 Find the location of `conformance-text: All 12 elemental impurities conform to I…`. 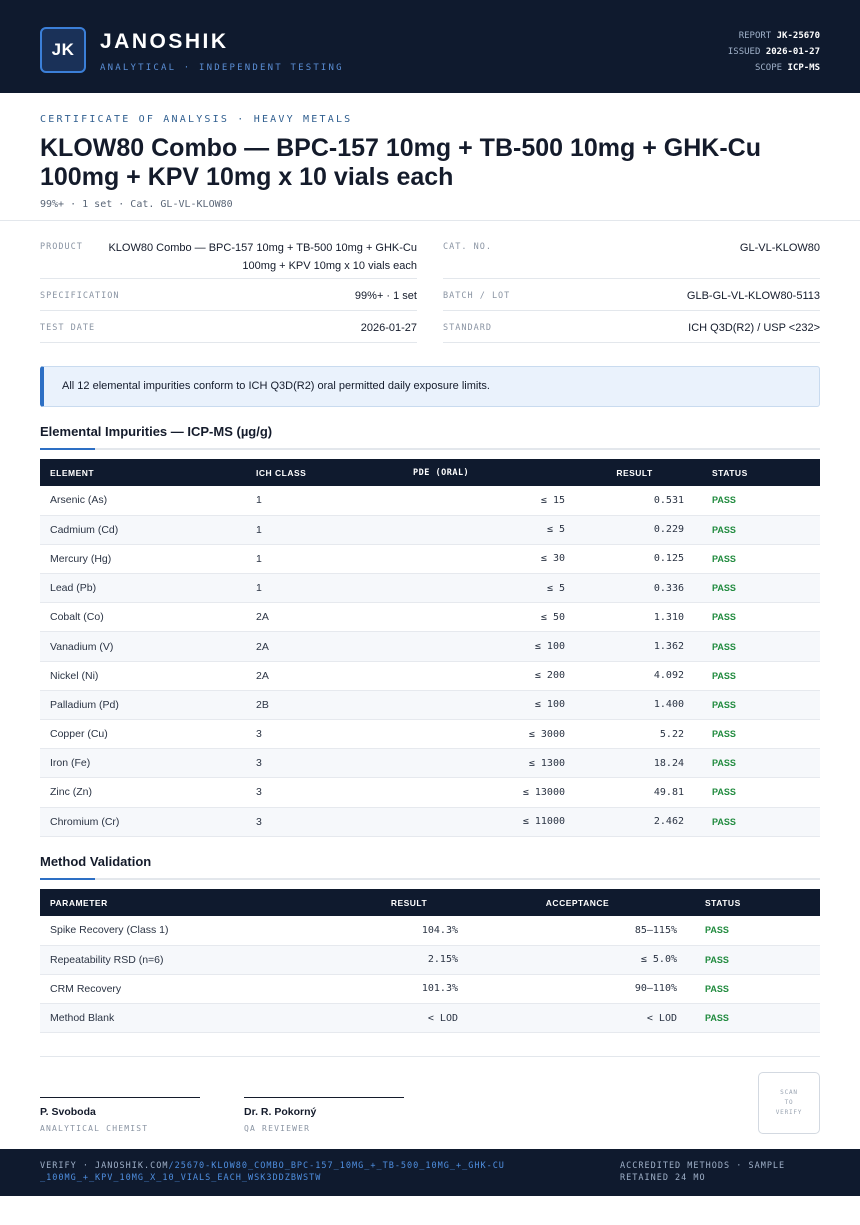

conformance-text: All 12 elemental impurities conform to I… is located at coordinates (276, 386).